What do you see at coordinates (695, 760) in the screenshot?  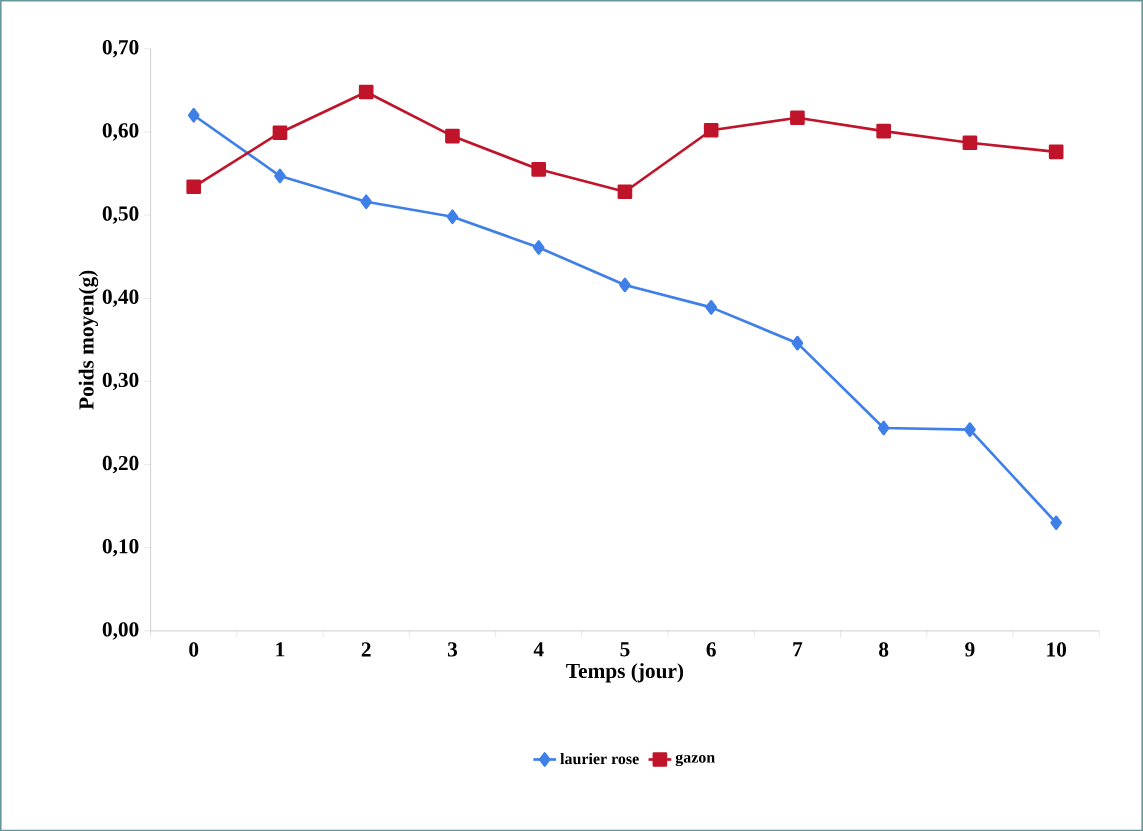 I see `legend-label: gazon` at bounding box center [695, 760].